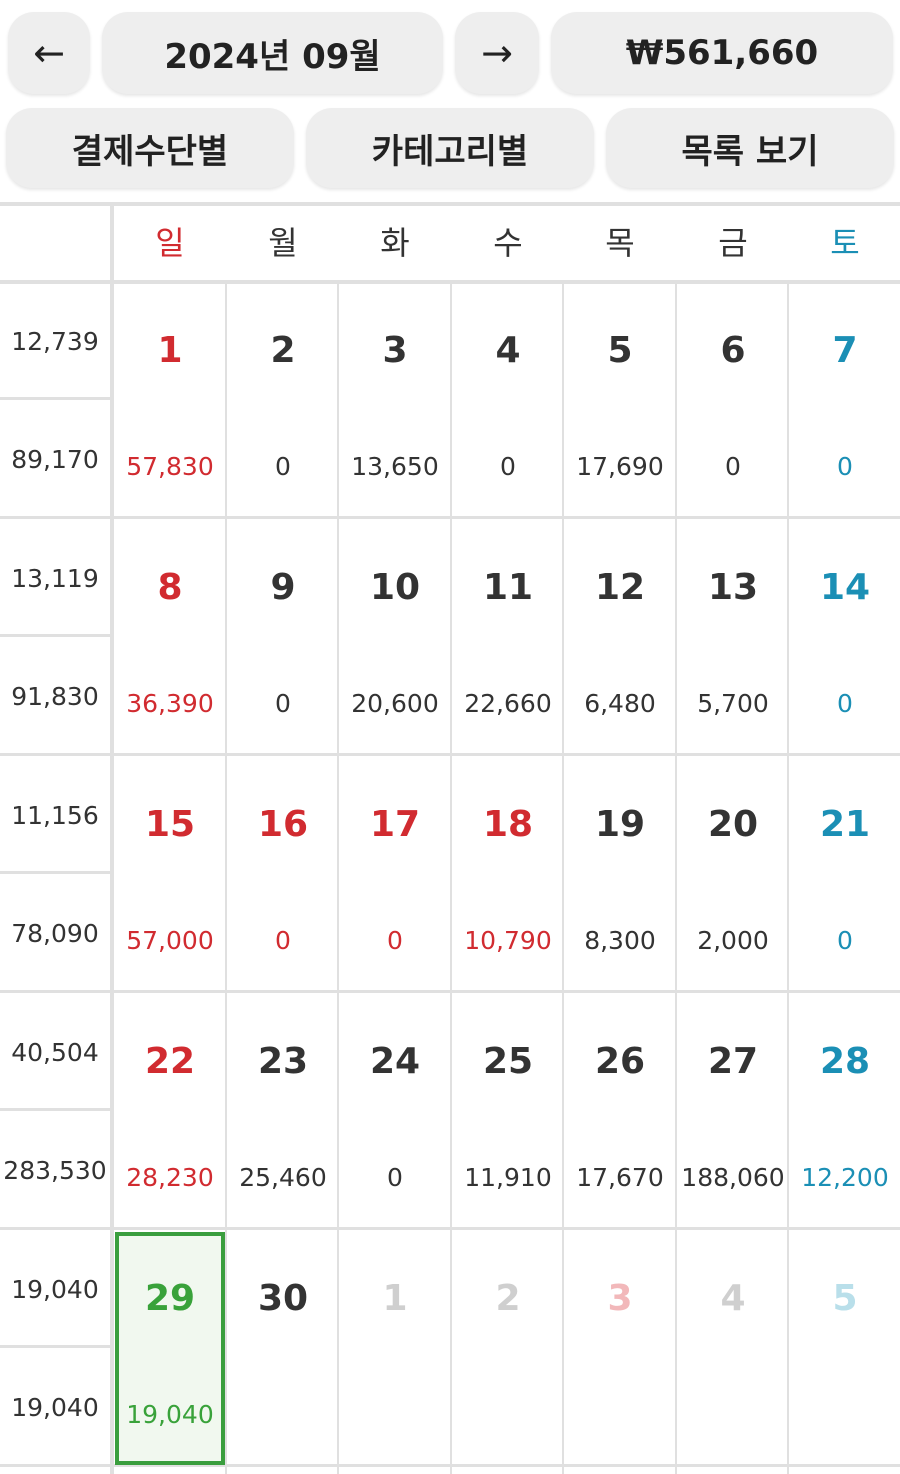 The image size is (900, 1474). Describe the element at coordinates (170, 466) in the screenshot. I see `day-amount: 57,830` at that location.